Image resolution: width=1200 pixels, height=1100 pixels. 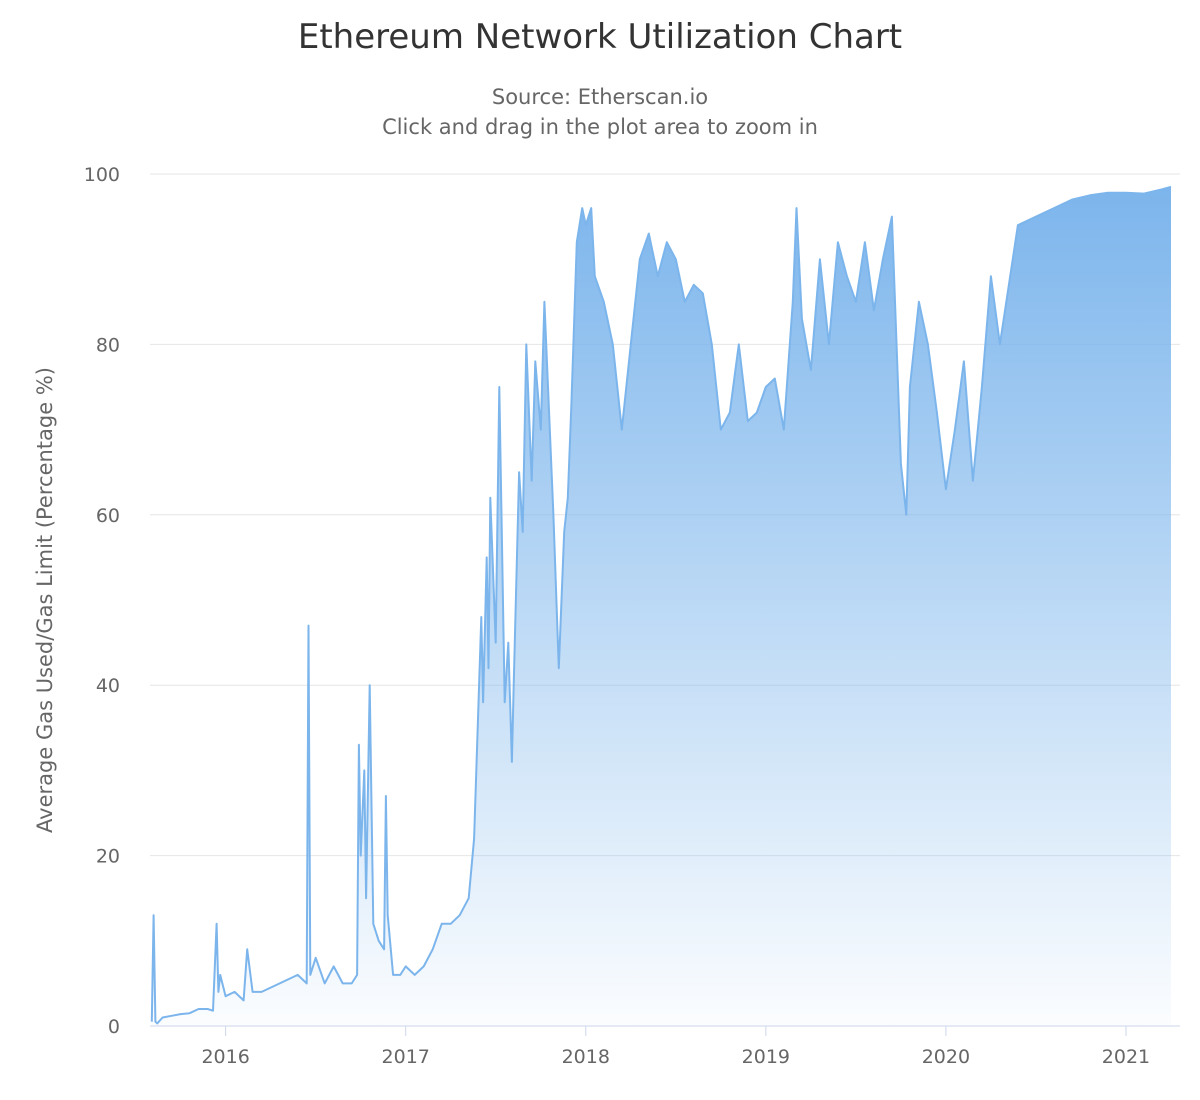 What do you see at coordinates (586, 1057) in the screenshot?
I see `x-tick-label: 2018` at bounding box center [586, 1057].